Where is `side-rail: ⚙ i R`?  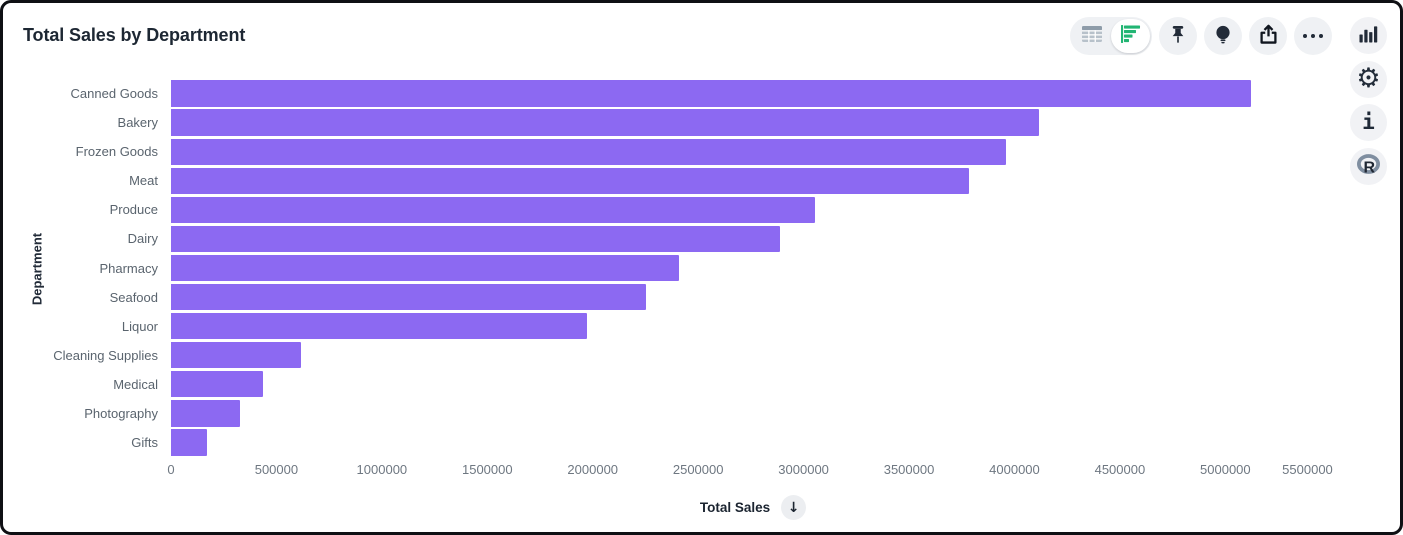
side-rail: ⚙ i R is located at coordinates (1368, 101).